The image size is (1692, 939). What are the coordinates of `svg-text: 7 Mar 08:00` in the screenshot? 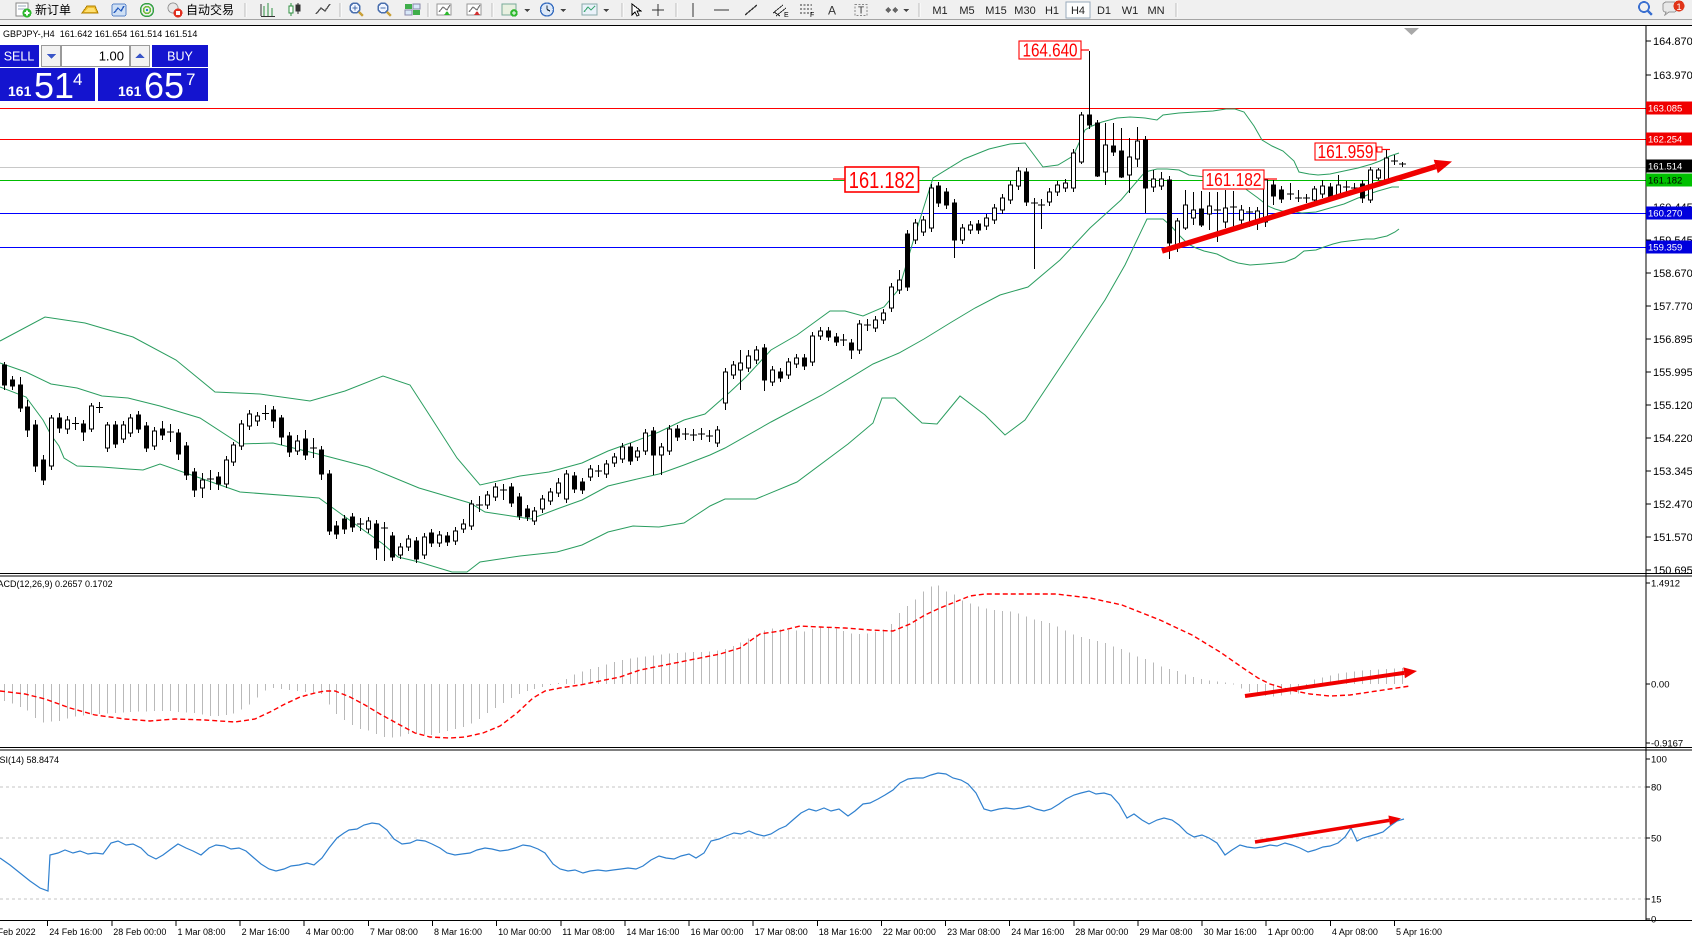 It's located at (394, 932).